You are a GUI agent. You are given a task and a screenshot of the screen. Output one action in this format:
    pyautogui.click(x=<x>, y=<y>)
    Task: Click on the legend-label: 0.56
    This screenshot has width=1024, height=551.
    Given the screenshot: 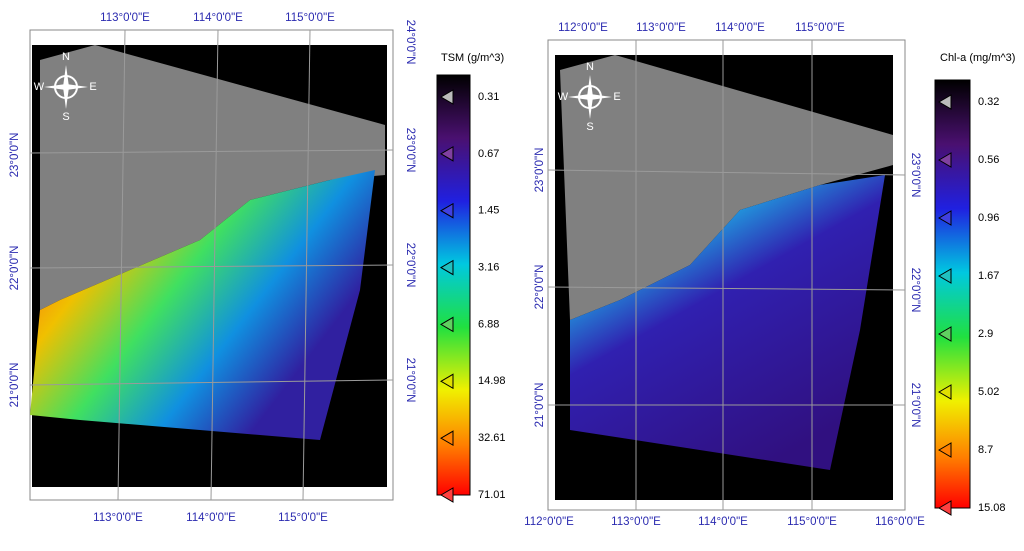 What is the action you would take?
    pyautogui.click(x=988, y=160)
    